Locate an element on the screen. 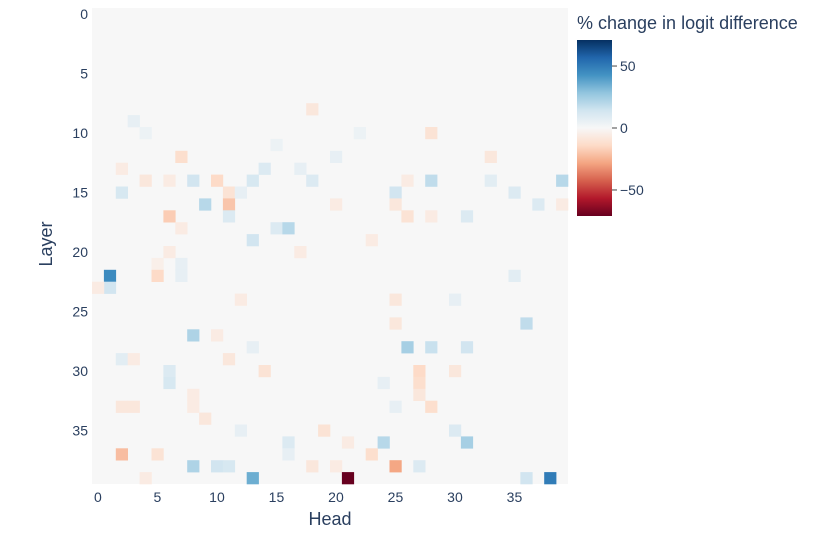  colorbar-gradient is located at coordinates (594, 128).